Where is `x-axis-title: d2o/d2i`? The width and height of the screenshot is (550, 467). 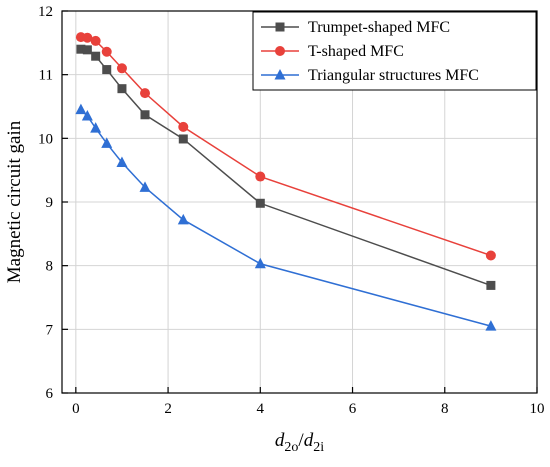
x-axis-title: d2o/d2i is located at coordinates (299, 442).